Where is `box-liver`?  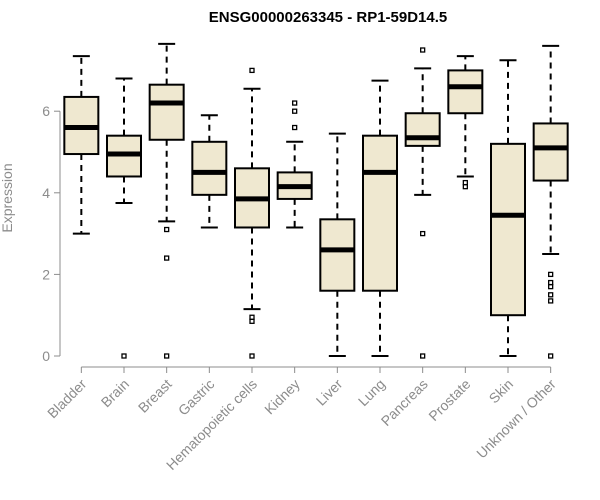 box-liver is located at coordinates (337, 244).